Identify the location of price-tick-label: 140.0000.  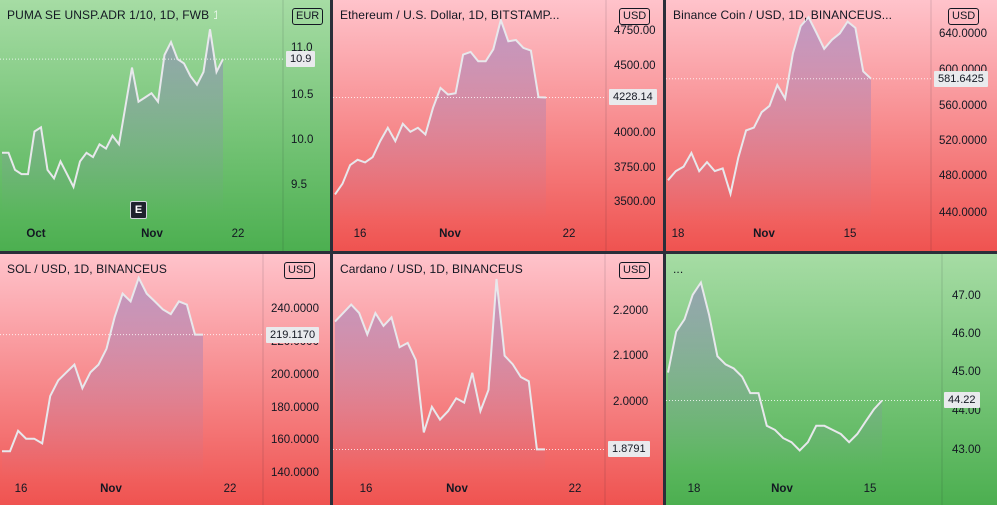
(295, 473).